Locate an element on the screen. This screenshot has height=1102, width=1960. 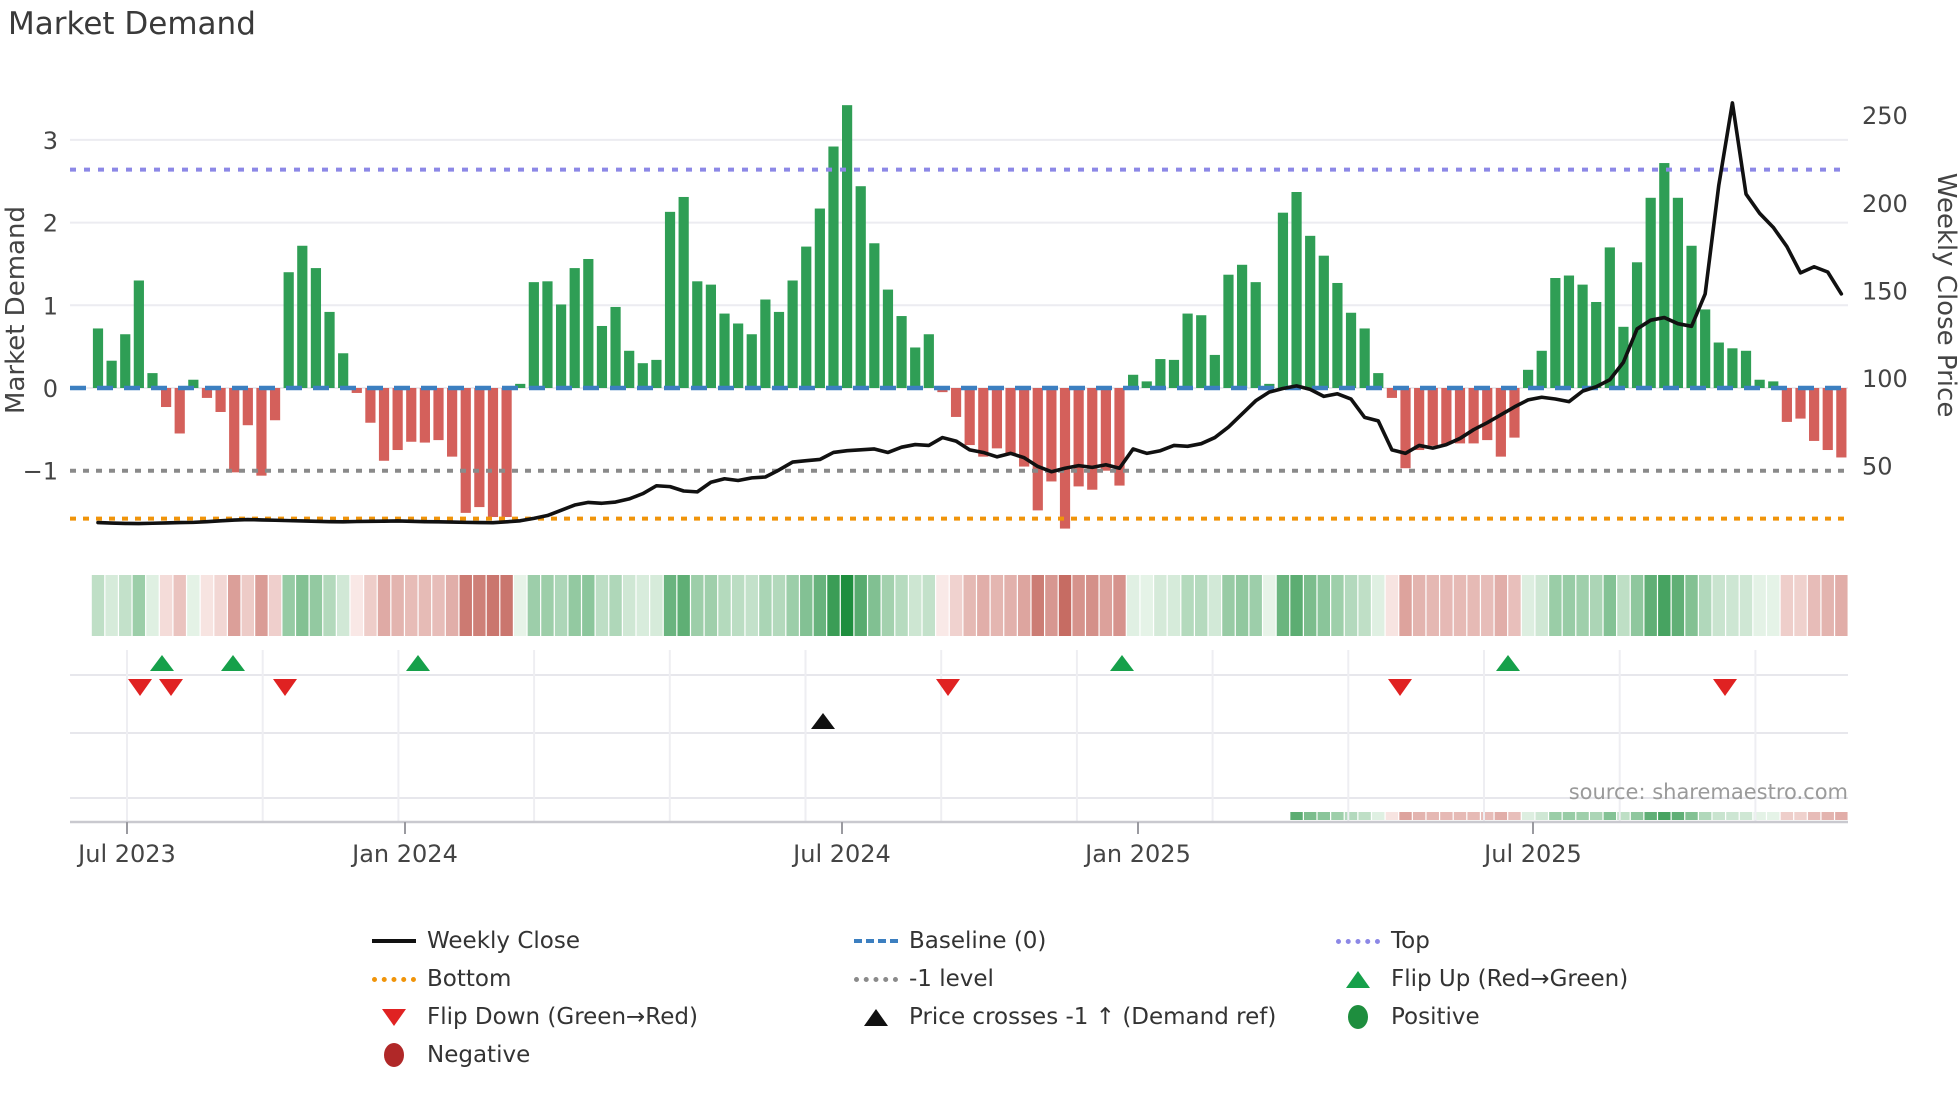
legend-item-positive: Positive is located at coordinates (1407, 1017).